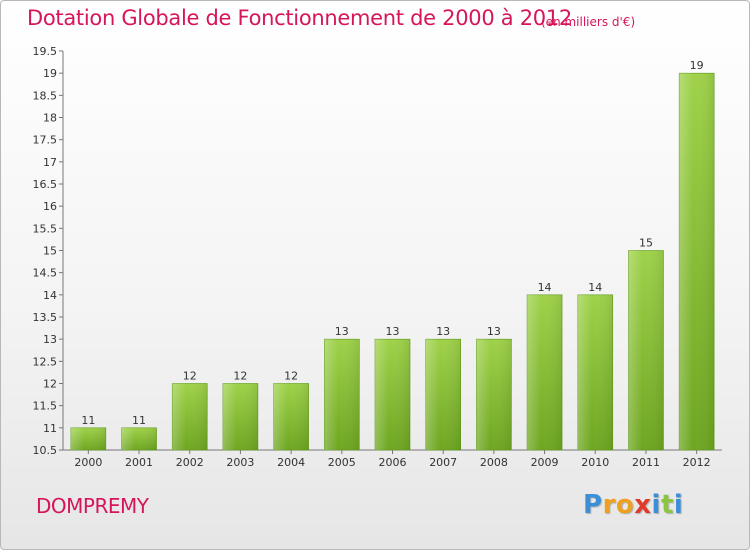 Image resolution: width=750 pixels, height=550 pixels. What do you see at coordinates (443, 462) in the screenshot?
I see `x-tick-label: 2007` at bounding box center [443, 462].